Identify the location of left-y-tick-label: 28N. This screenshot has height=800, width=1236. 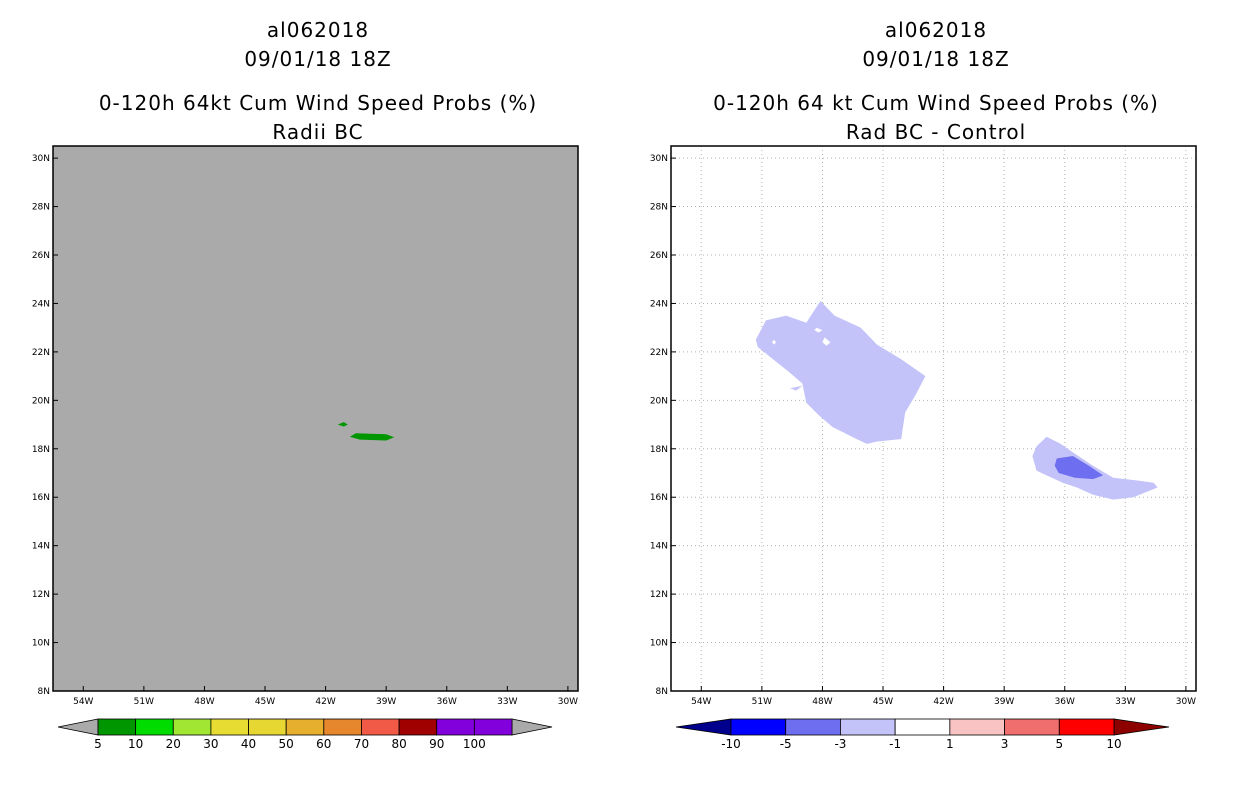
(41, 208).